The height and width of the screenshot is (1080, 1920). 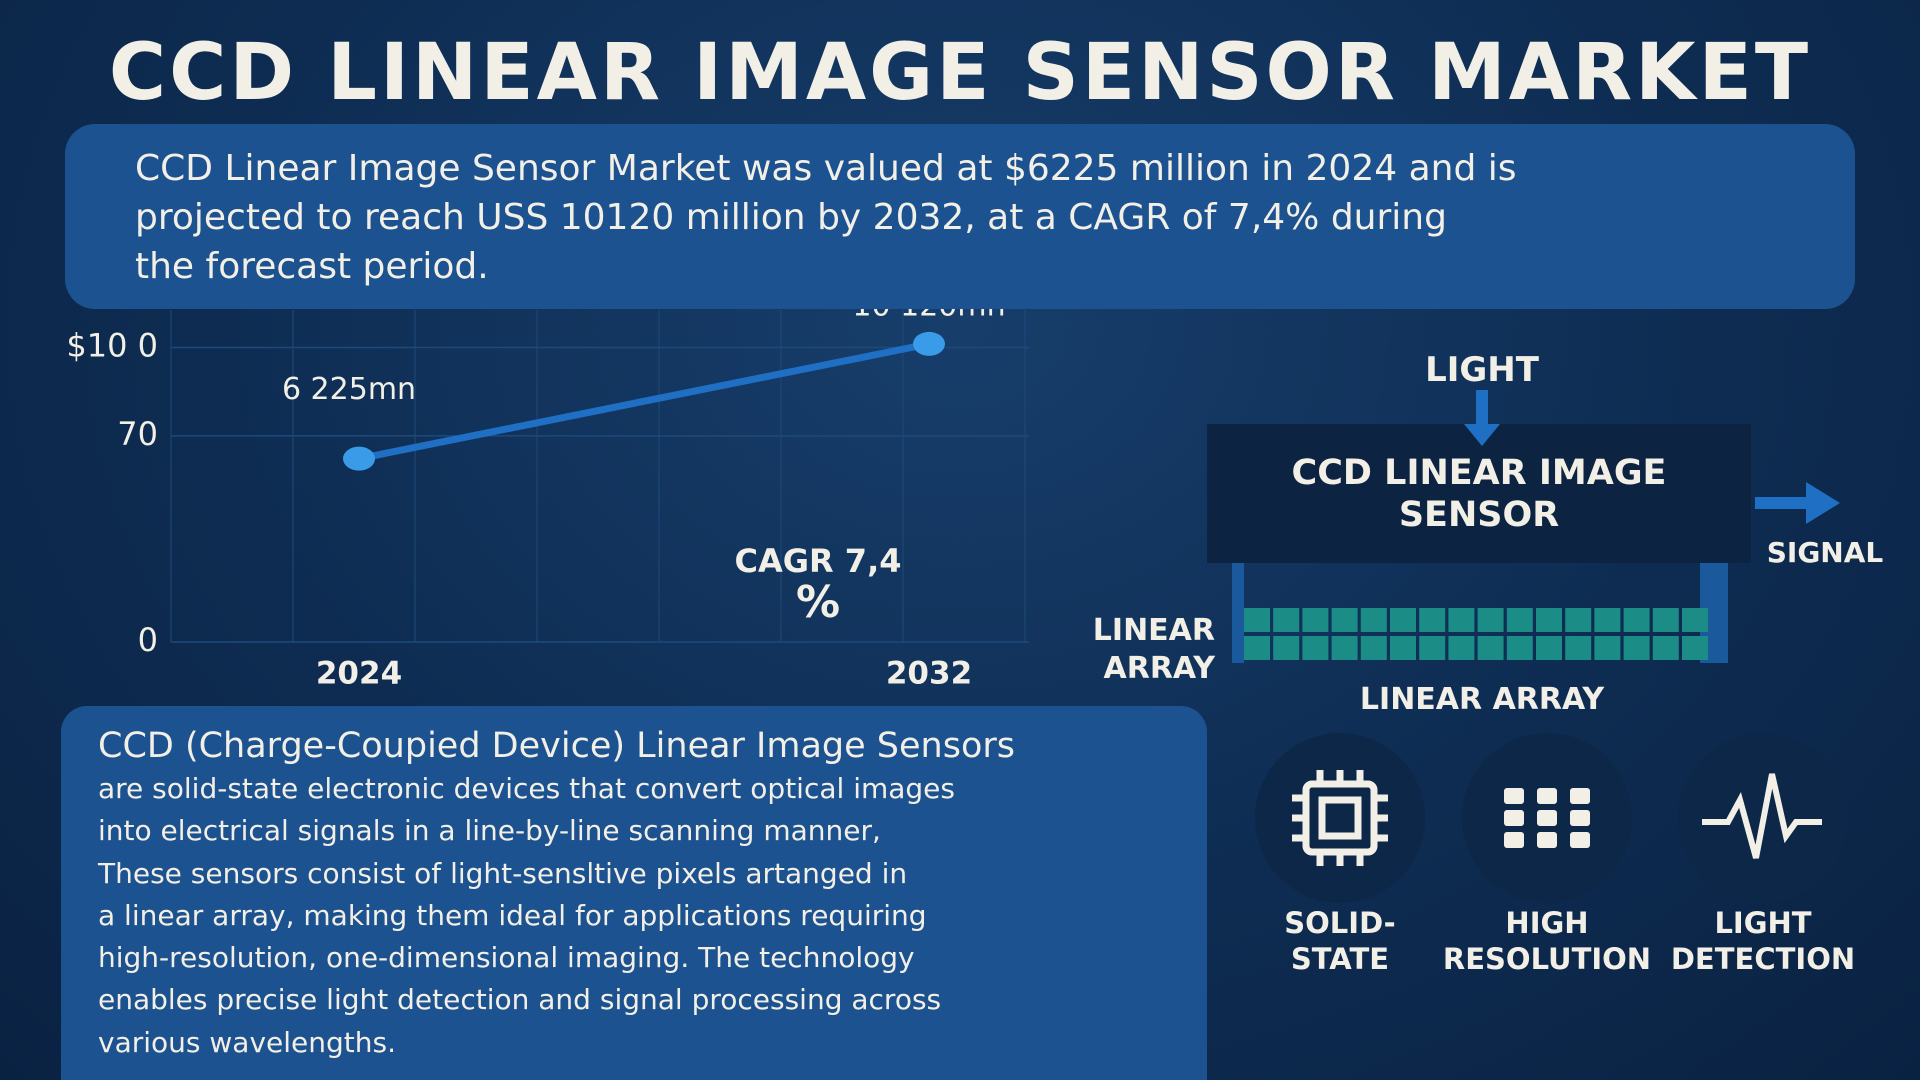 What do you see at coordinates (112, 345) in the screenshot?
I see `y-tick-label: $10 0` at bounding box center [112, 345].